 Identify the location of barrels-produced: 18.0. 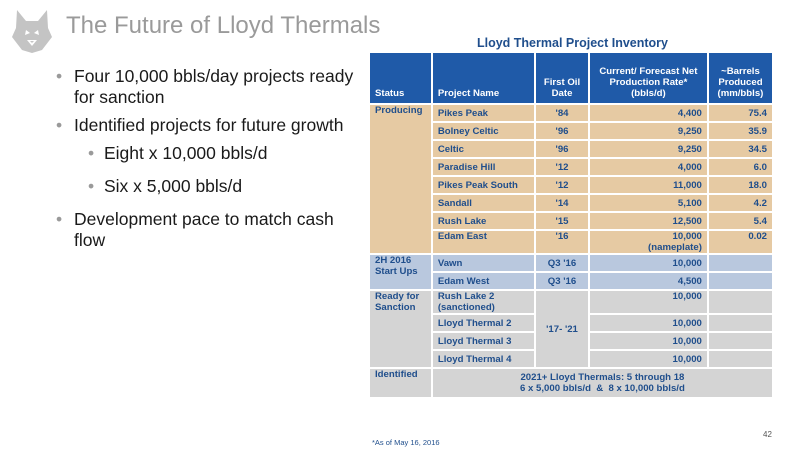
(740, 185).